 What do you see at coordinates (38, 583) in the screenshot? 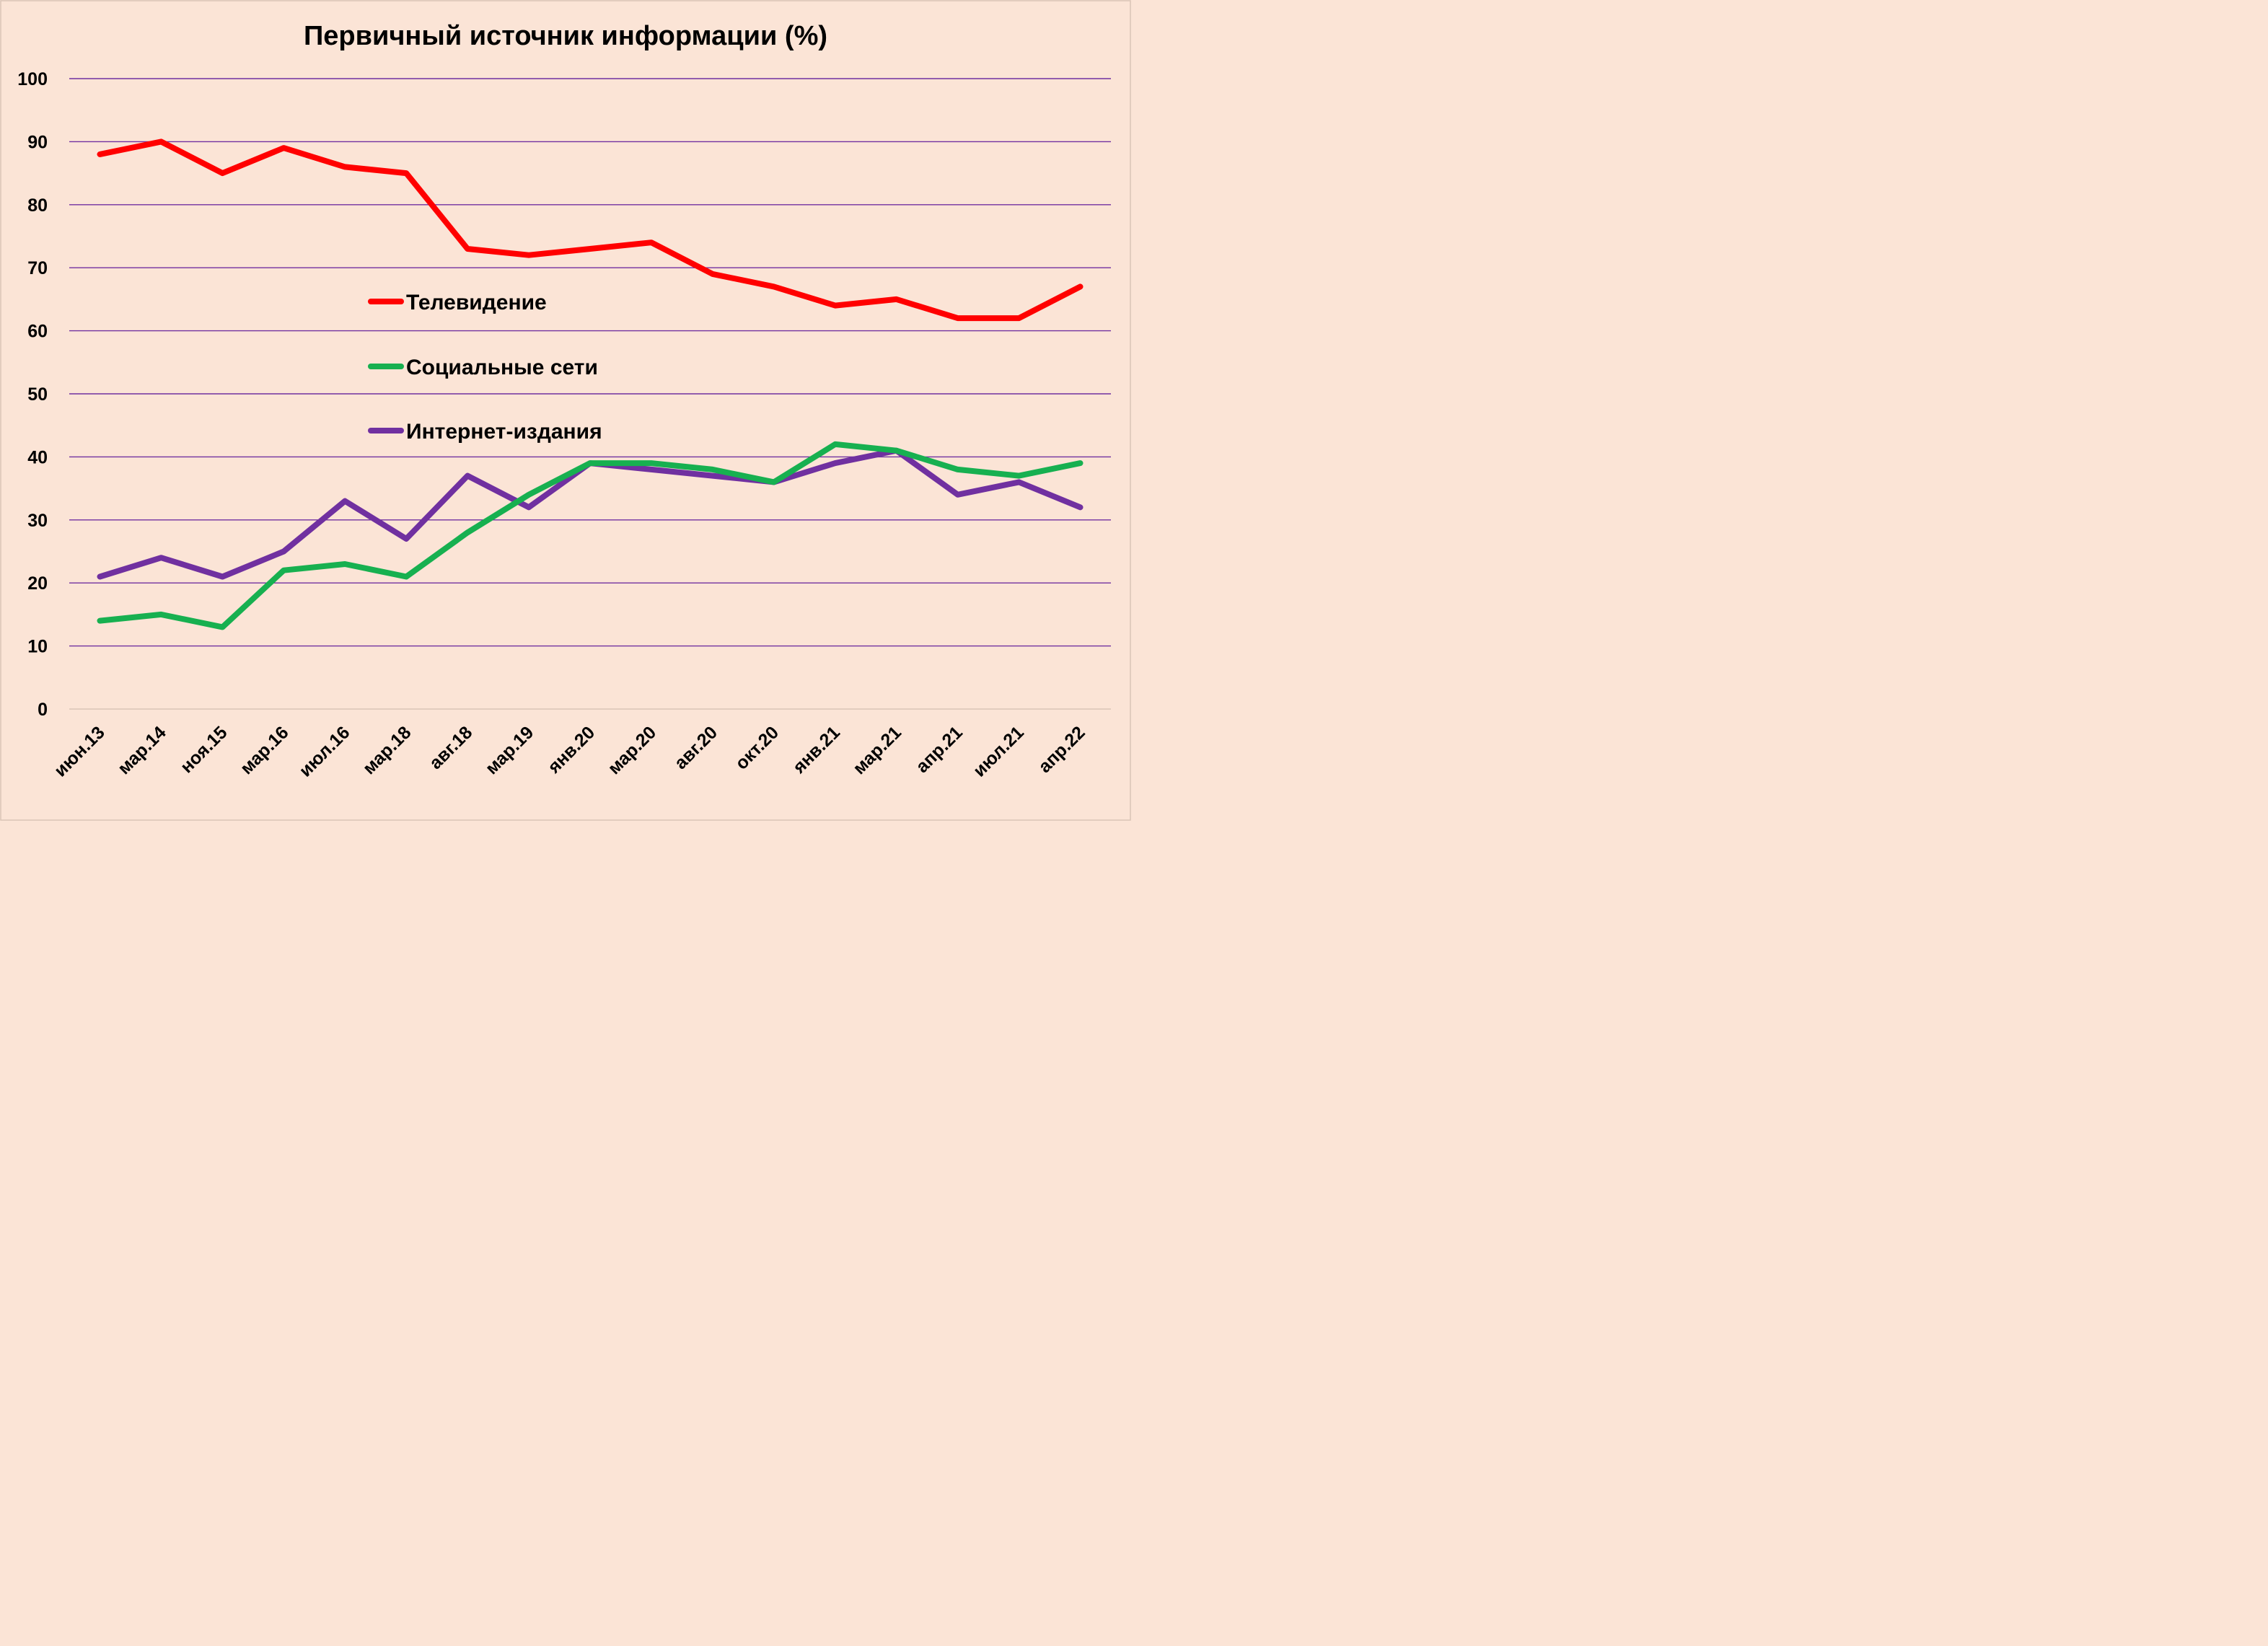
I see `y-tick-label: 20` at bounding box center [38, 583].